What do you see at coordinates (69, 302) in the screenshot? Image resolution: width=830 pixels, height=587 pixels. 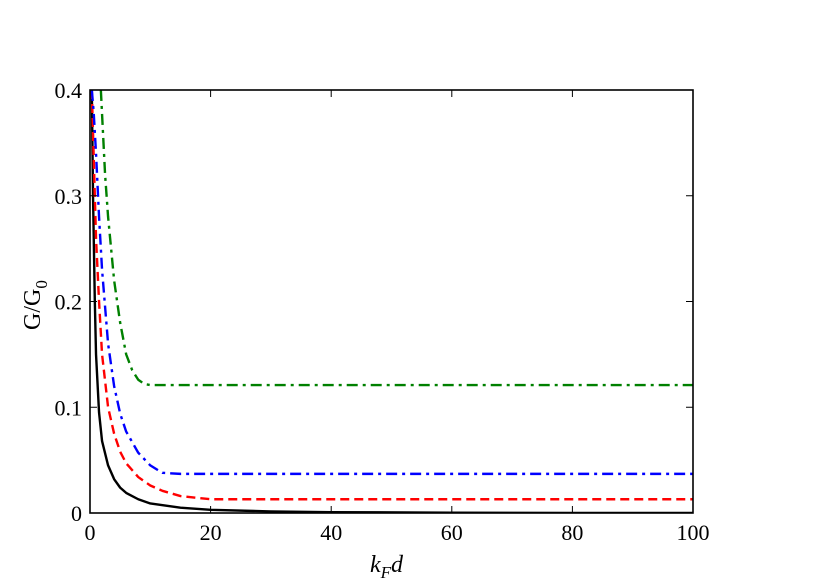 I see `y-tick-label: 0.2` at bounding box center [69, 302].